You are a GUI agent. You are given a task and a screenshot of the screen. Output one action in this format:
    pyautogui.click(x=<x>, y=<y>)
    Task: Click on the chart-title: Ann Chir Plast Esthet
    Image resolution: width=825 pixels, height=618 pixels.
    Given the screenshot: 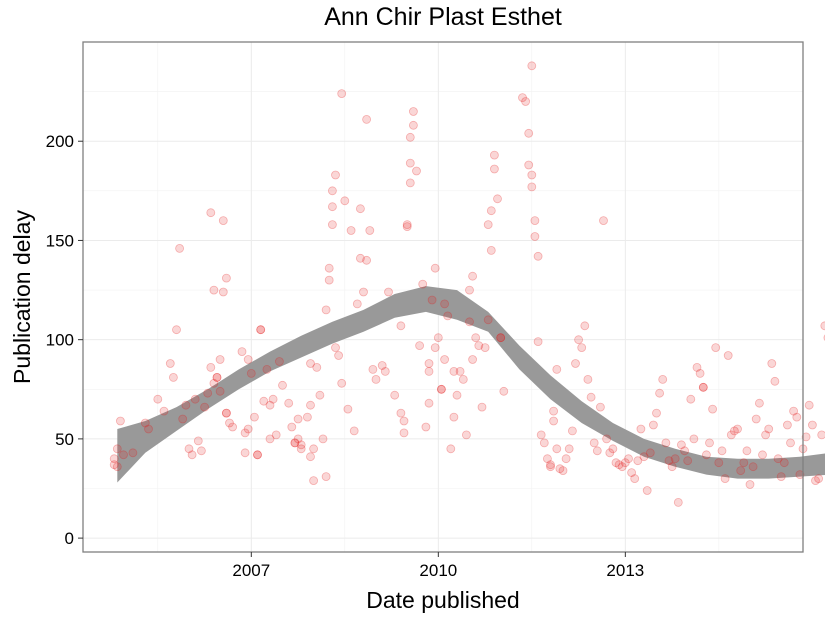 What is the action you would take?
    pyautogui.click(x=443, y=17)
    